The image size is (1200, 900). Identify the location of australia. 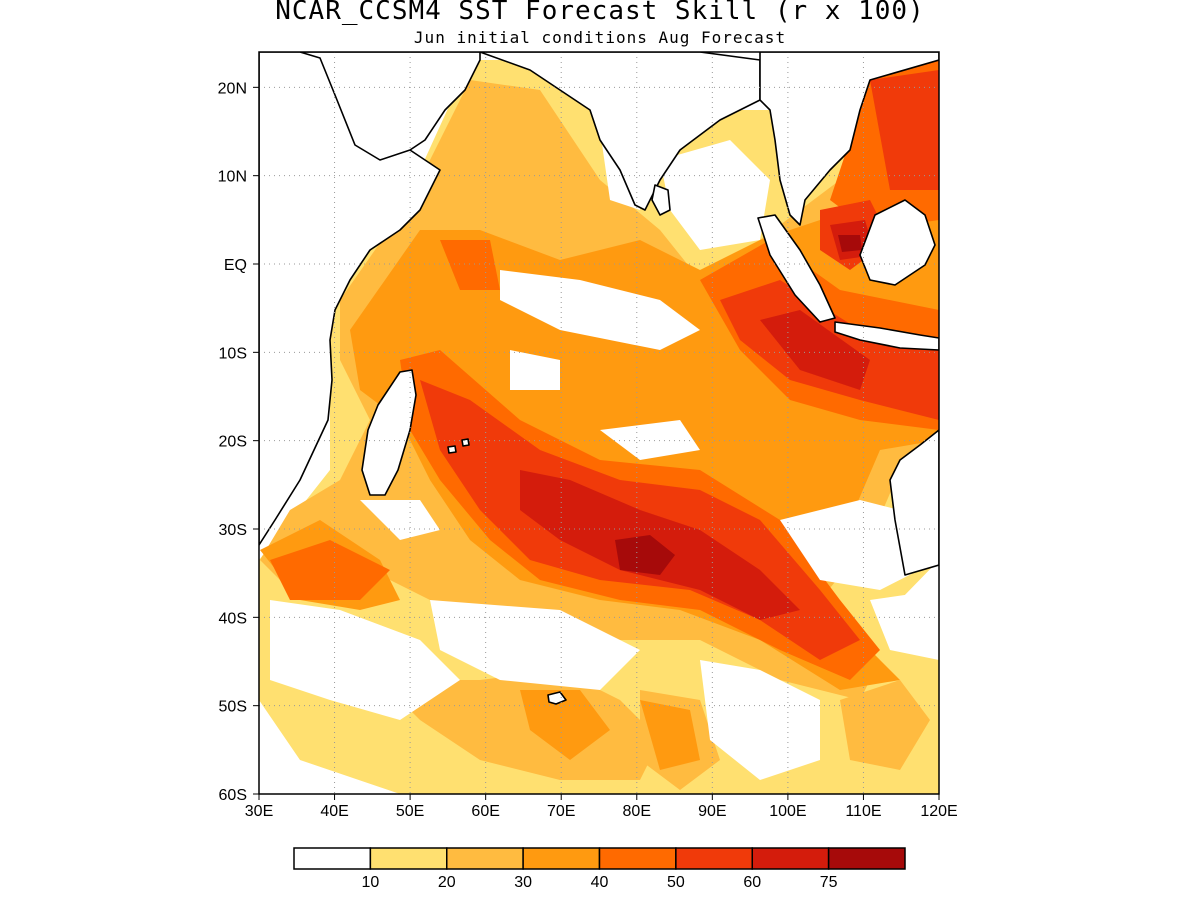
(914, 502).